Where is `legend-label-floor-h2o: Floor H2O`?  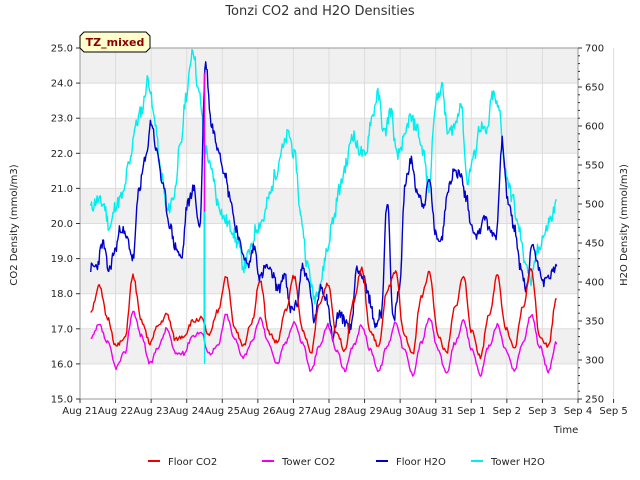
legend-label-floor-h2o: Floor H2O is located at coordinates (421, 462).